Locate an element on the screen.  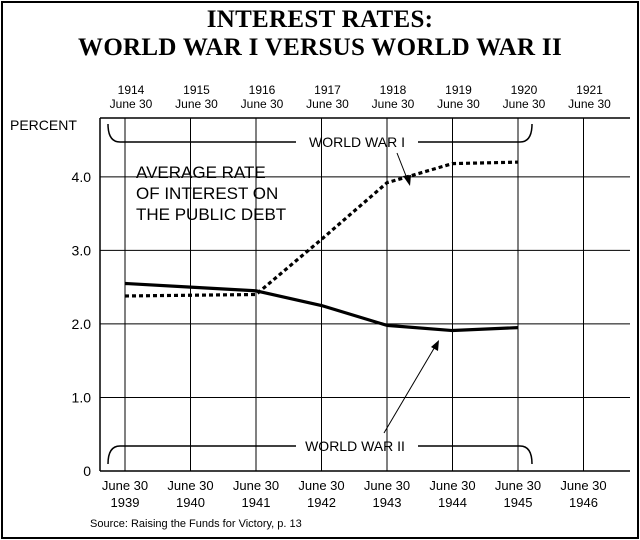
y-tick-label: 2.0 is located at coordinates (82, 324).